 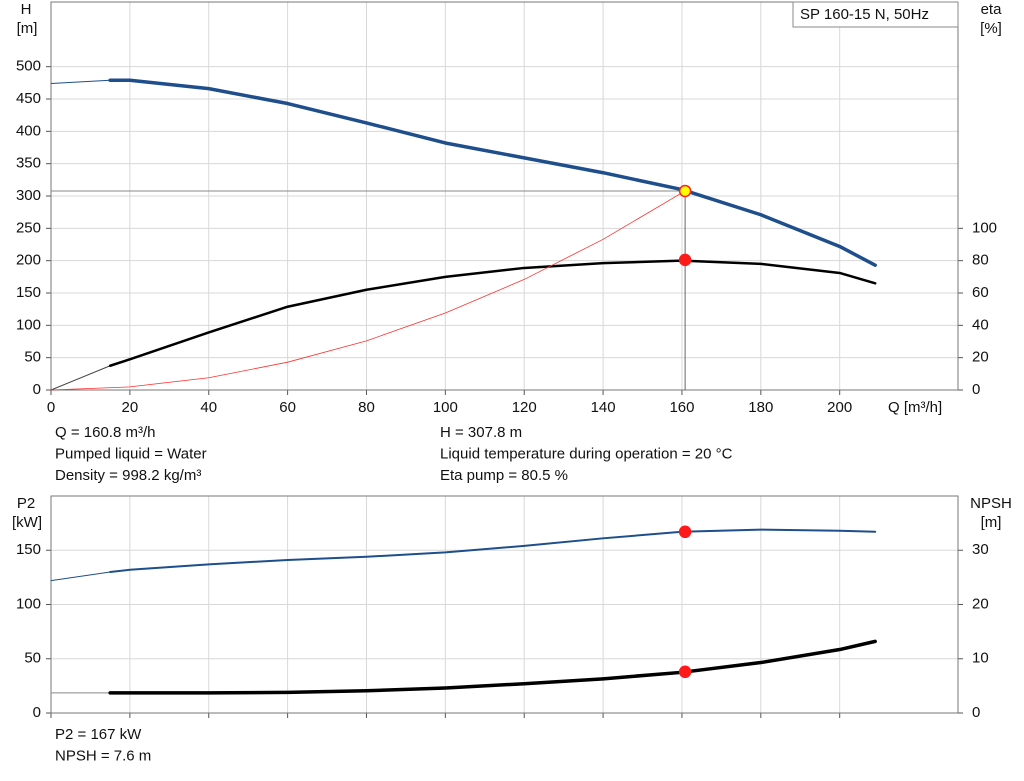 What do you see at coordinates (208, 407) in the screenshot?
I see `x-tick-label: 40` at bounding box center [208, 407].